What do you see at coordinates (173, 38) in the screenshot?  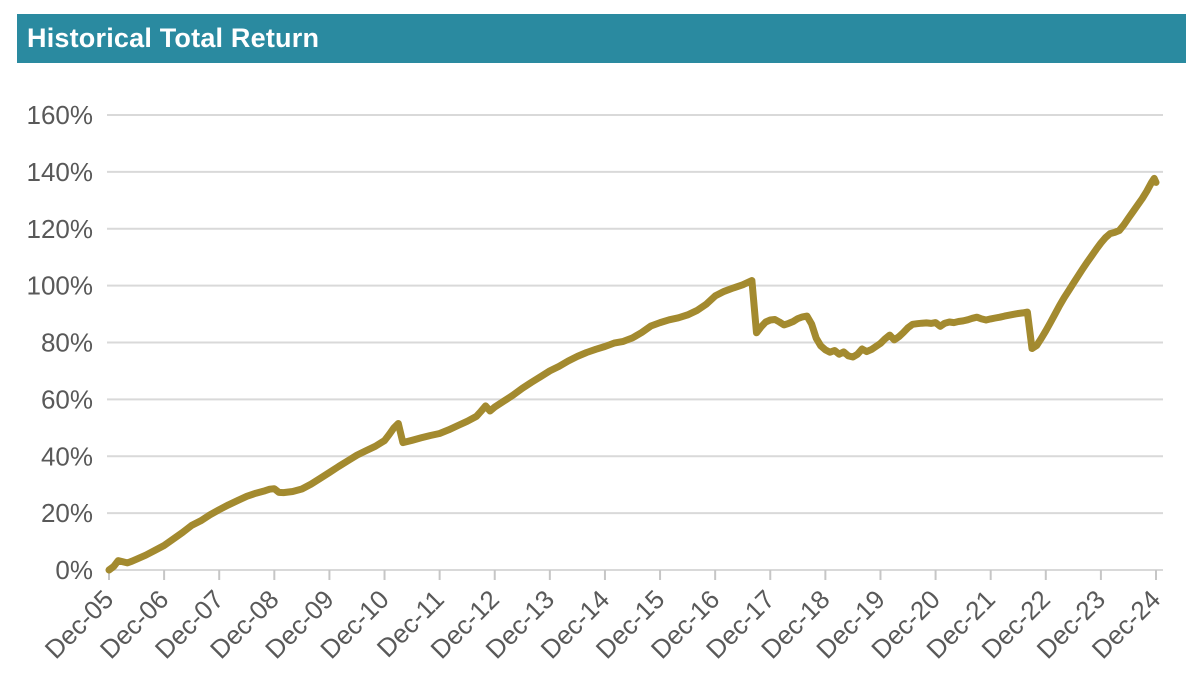 I see `chart-title: Historical Total Return` at bounding box center [173, 38].